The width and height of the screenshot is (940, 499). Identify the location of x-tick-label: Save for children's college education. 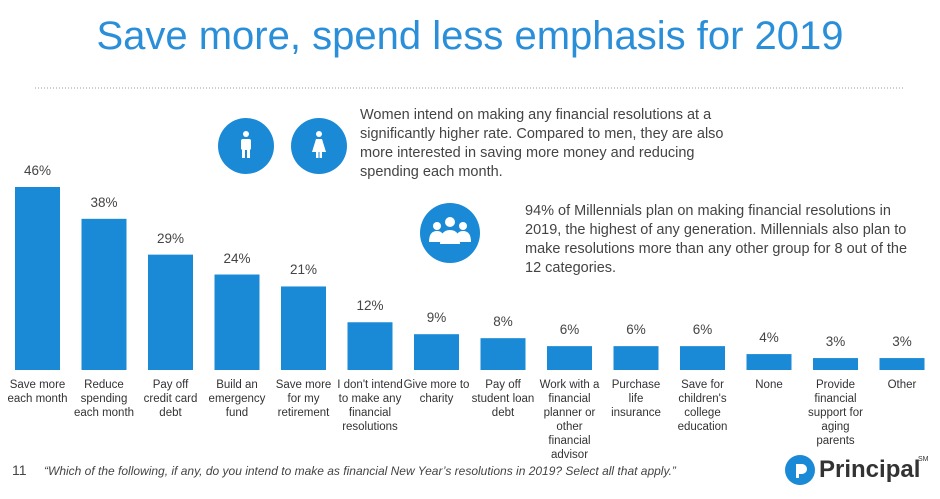
(702, 406).